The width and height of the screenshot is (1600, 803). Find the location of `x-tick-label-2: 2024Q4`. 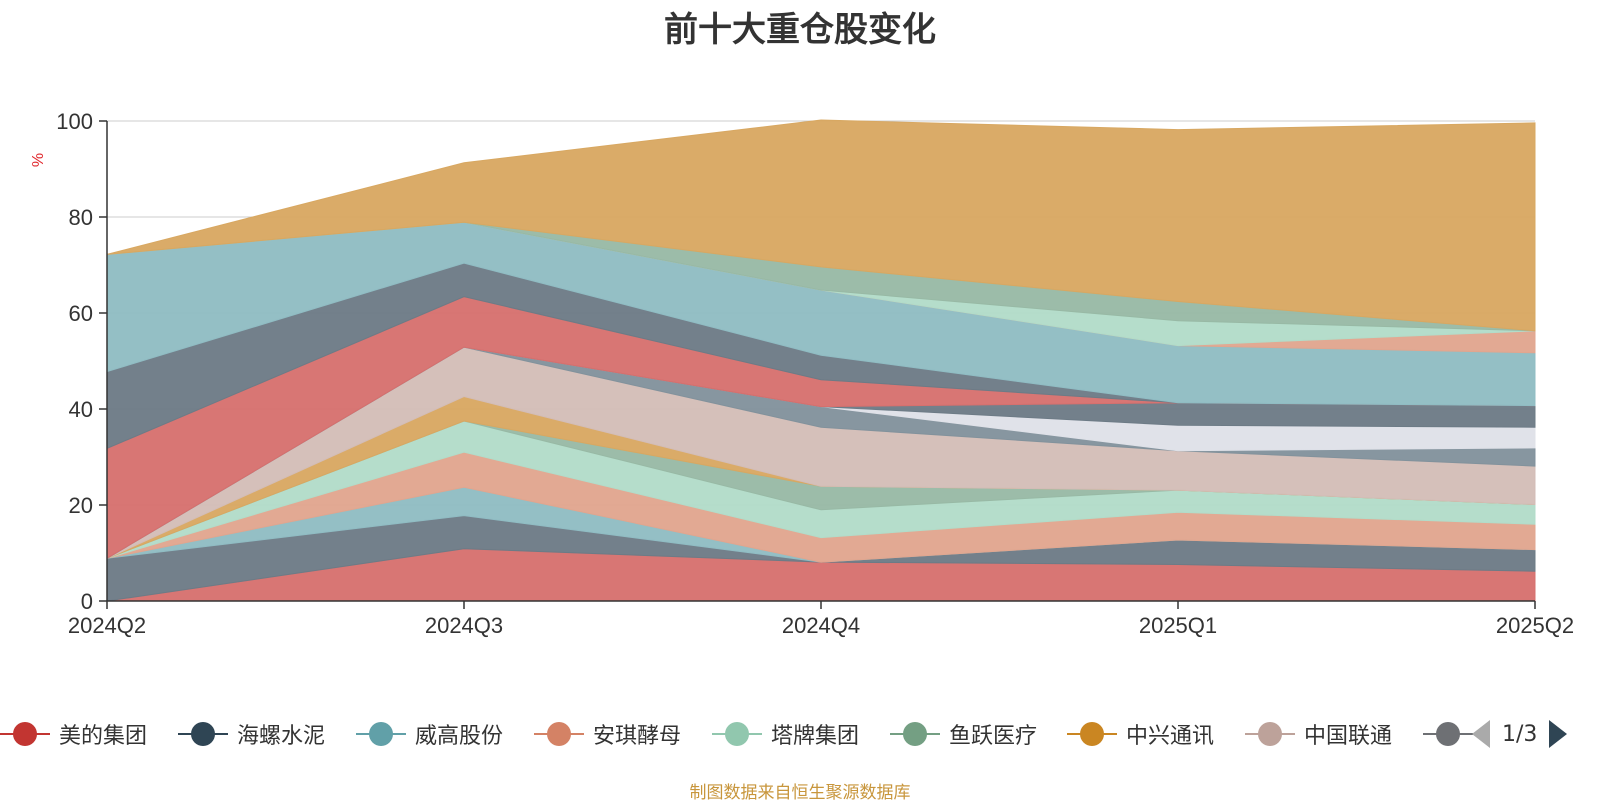

x-tick-label-2: 2024Q4 is located at coordinates (821, 625).